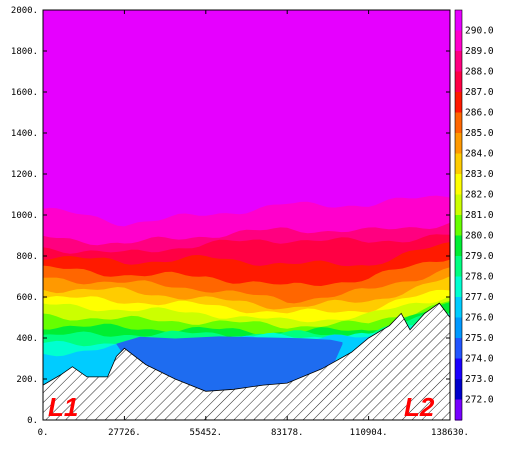 This screenshot has height=453, width=506. Describe the element at coordinates (27, 380) in the screenshot. I see `y-tick-label: 200.` at that location.